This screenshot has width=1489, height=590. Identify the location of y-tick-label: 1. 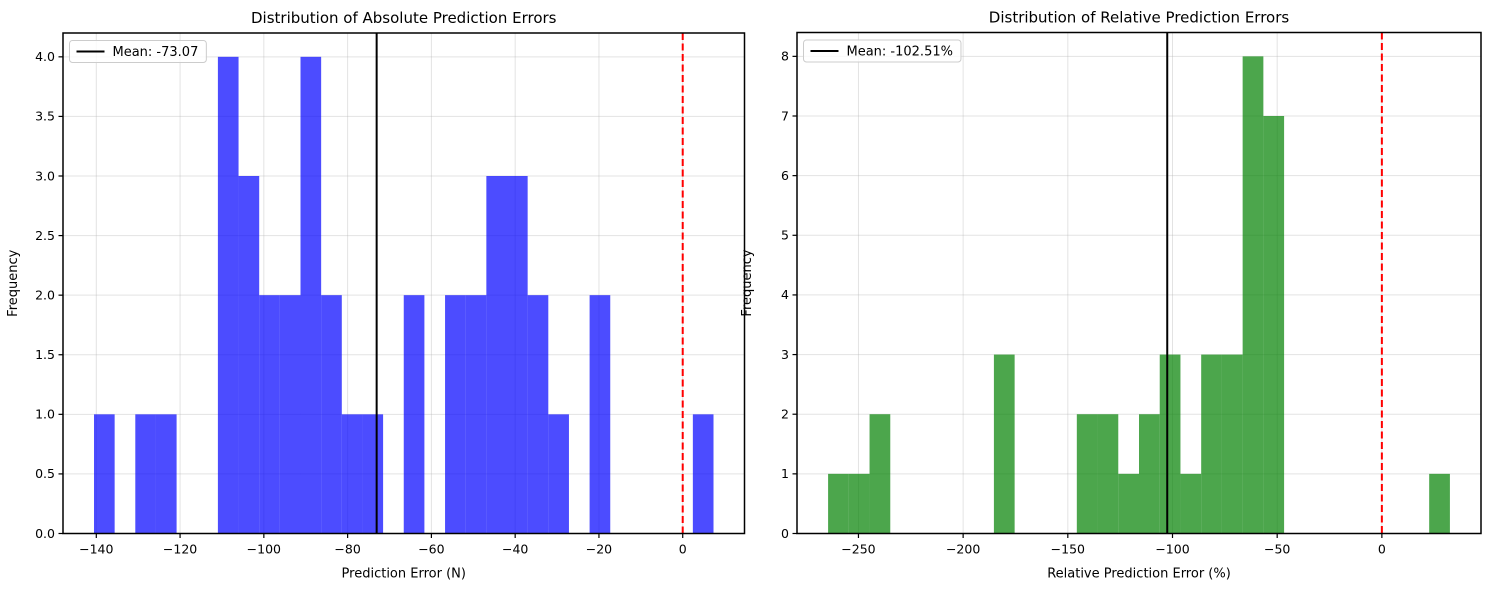
(785, 473).